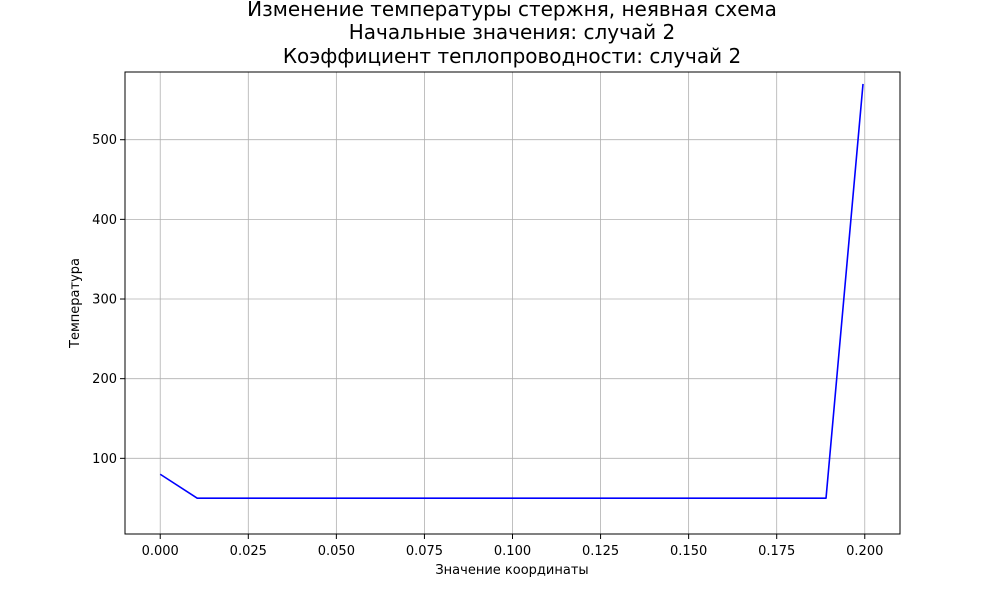 The width and height of the screenshot is (1000, 600). What do you see at coordinates (104, 220) in the screenshot?
I see `y-tick-label: 400` at bounding box center [104, 220].